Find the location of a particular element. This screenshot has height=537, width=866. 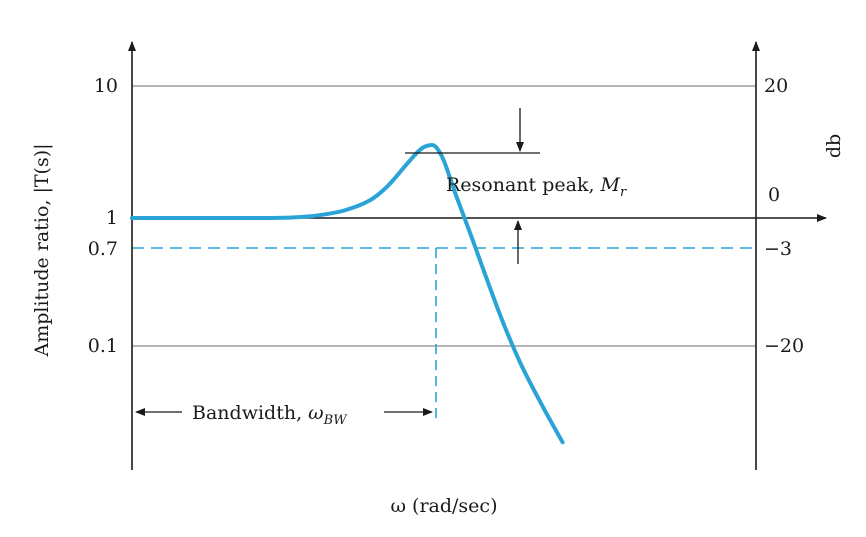

right-tick-minus3: −3 is located at coordinates (778, 249).